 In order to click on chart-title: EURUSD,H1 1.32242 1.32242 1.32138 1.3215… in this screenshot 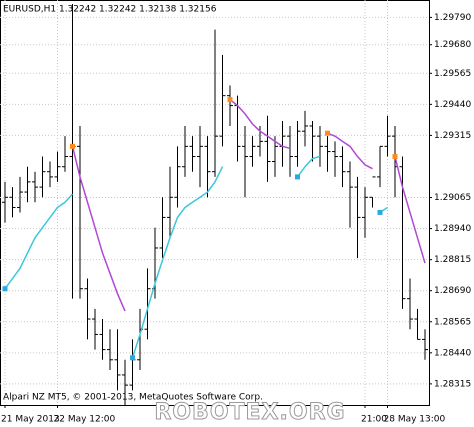, I will do `click(110, 10)`.